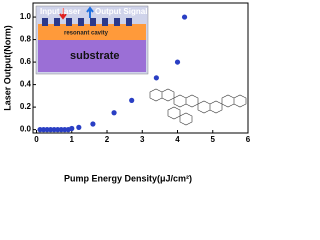  I want to click on cavity-layer, so click(92, 32).